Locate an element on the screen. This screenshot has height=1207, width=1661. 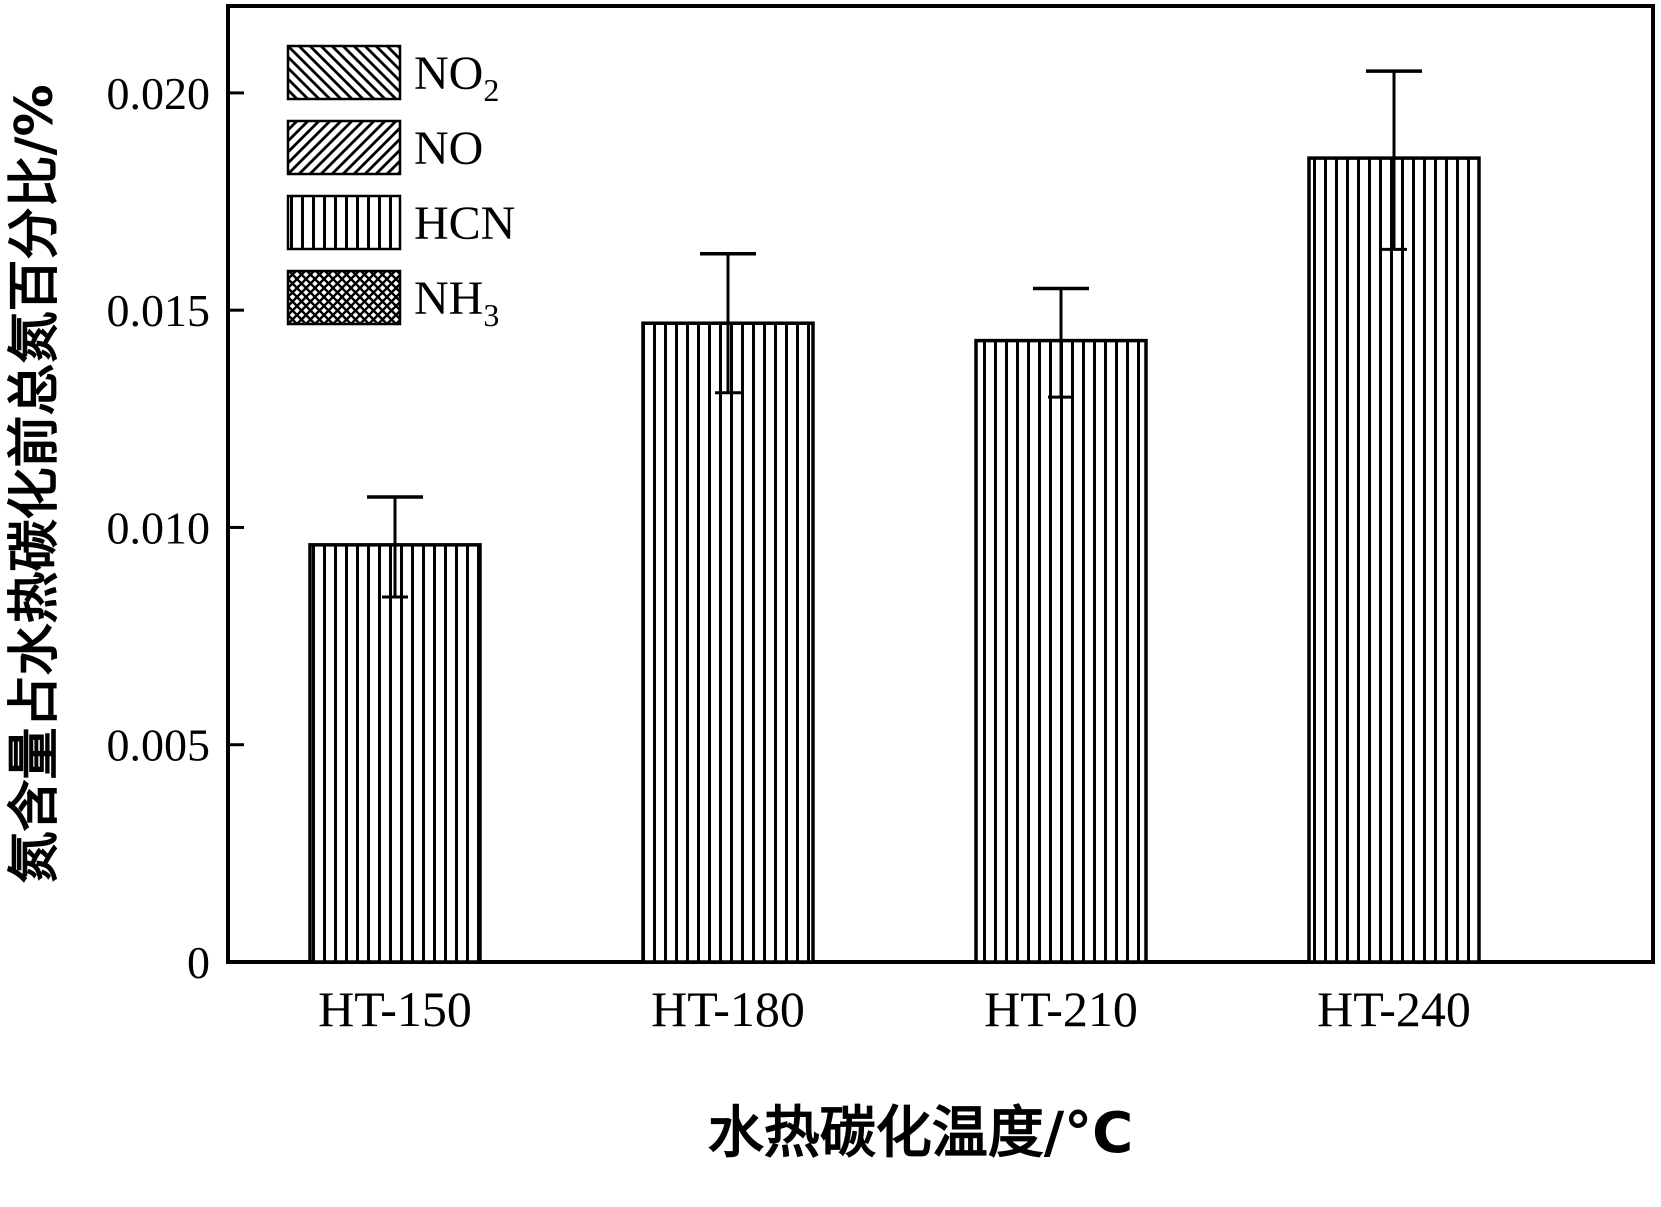
legend-item-NH3: NH3 is located at coordinates (392, 301).